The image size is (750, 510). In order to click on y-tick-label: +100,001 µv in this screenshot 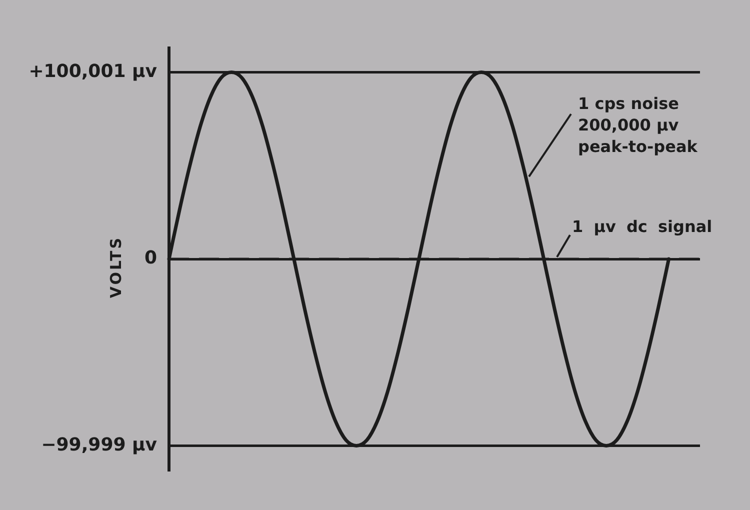, I will do `click(93, 71)`.